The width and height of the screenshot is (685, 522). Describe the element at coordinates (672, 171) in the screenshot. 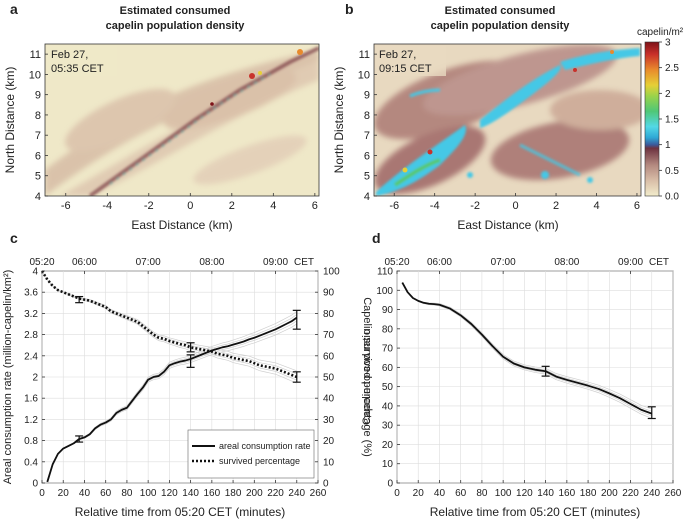

I see `colorbar-tick-label: 0.5` at that location.